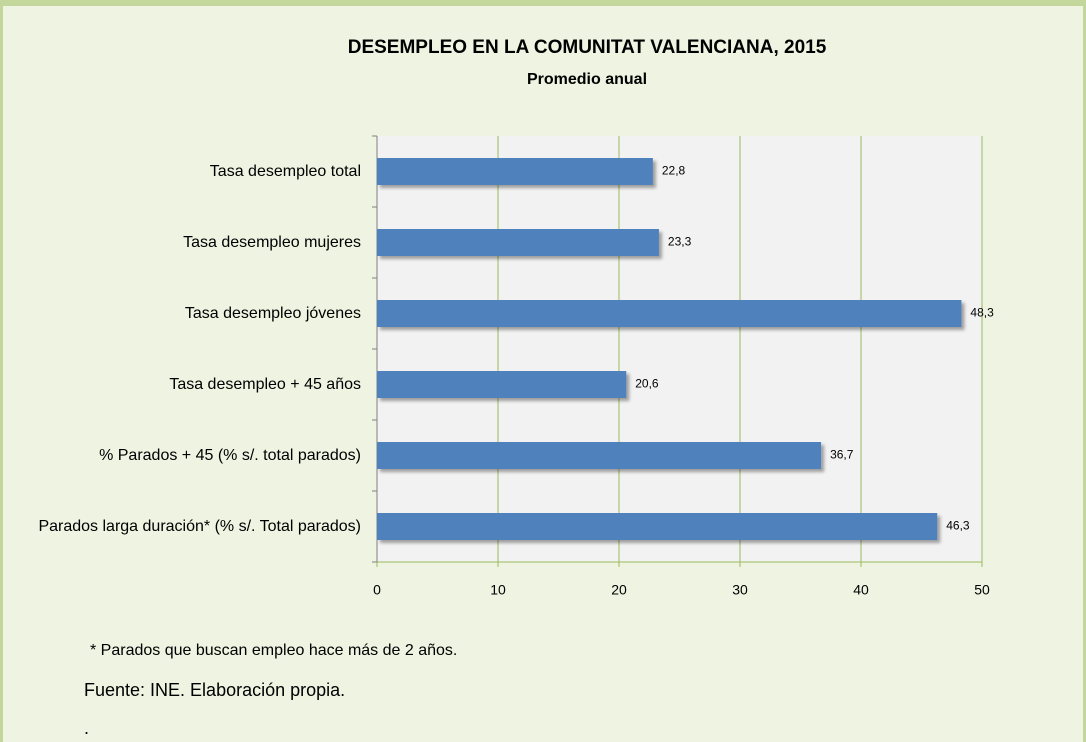 The width and height of the screenshot is (1086, 742). I want to click on y-tick-label-box: Tasa desempleo total, so click(191, 171).